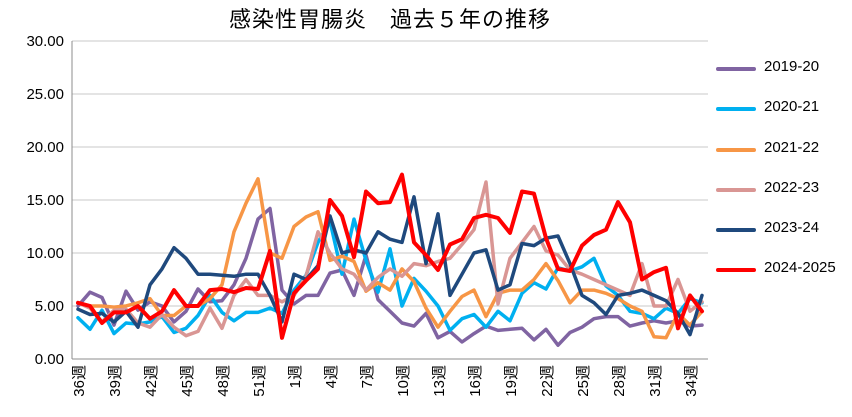 The height and width of the screenshot is (417, 852). I want to click on x-tick-label: 42週, so click(151, 381).